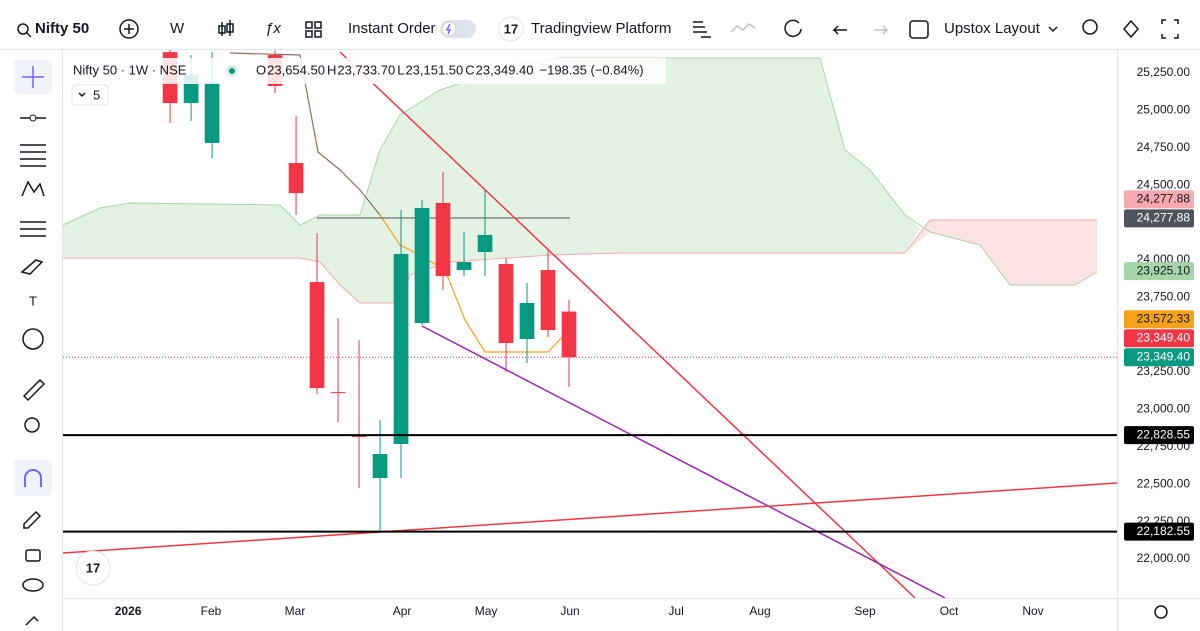  Describe the element at coordinates (1053, 29) in the screenshot. I see `layout-dropdown` at that location.